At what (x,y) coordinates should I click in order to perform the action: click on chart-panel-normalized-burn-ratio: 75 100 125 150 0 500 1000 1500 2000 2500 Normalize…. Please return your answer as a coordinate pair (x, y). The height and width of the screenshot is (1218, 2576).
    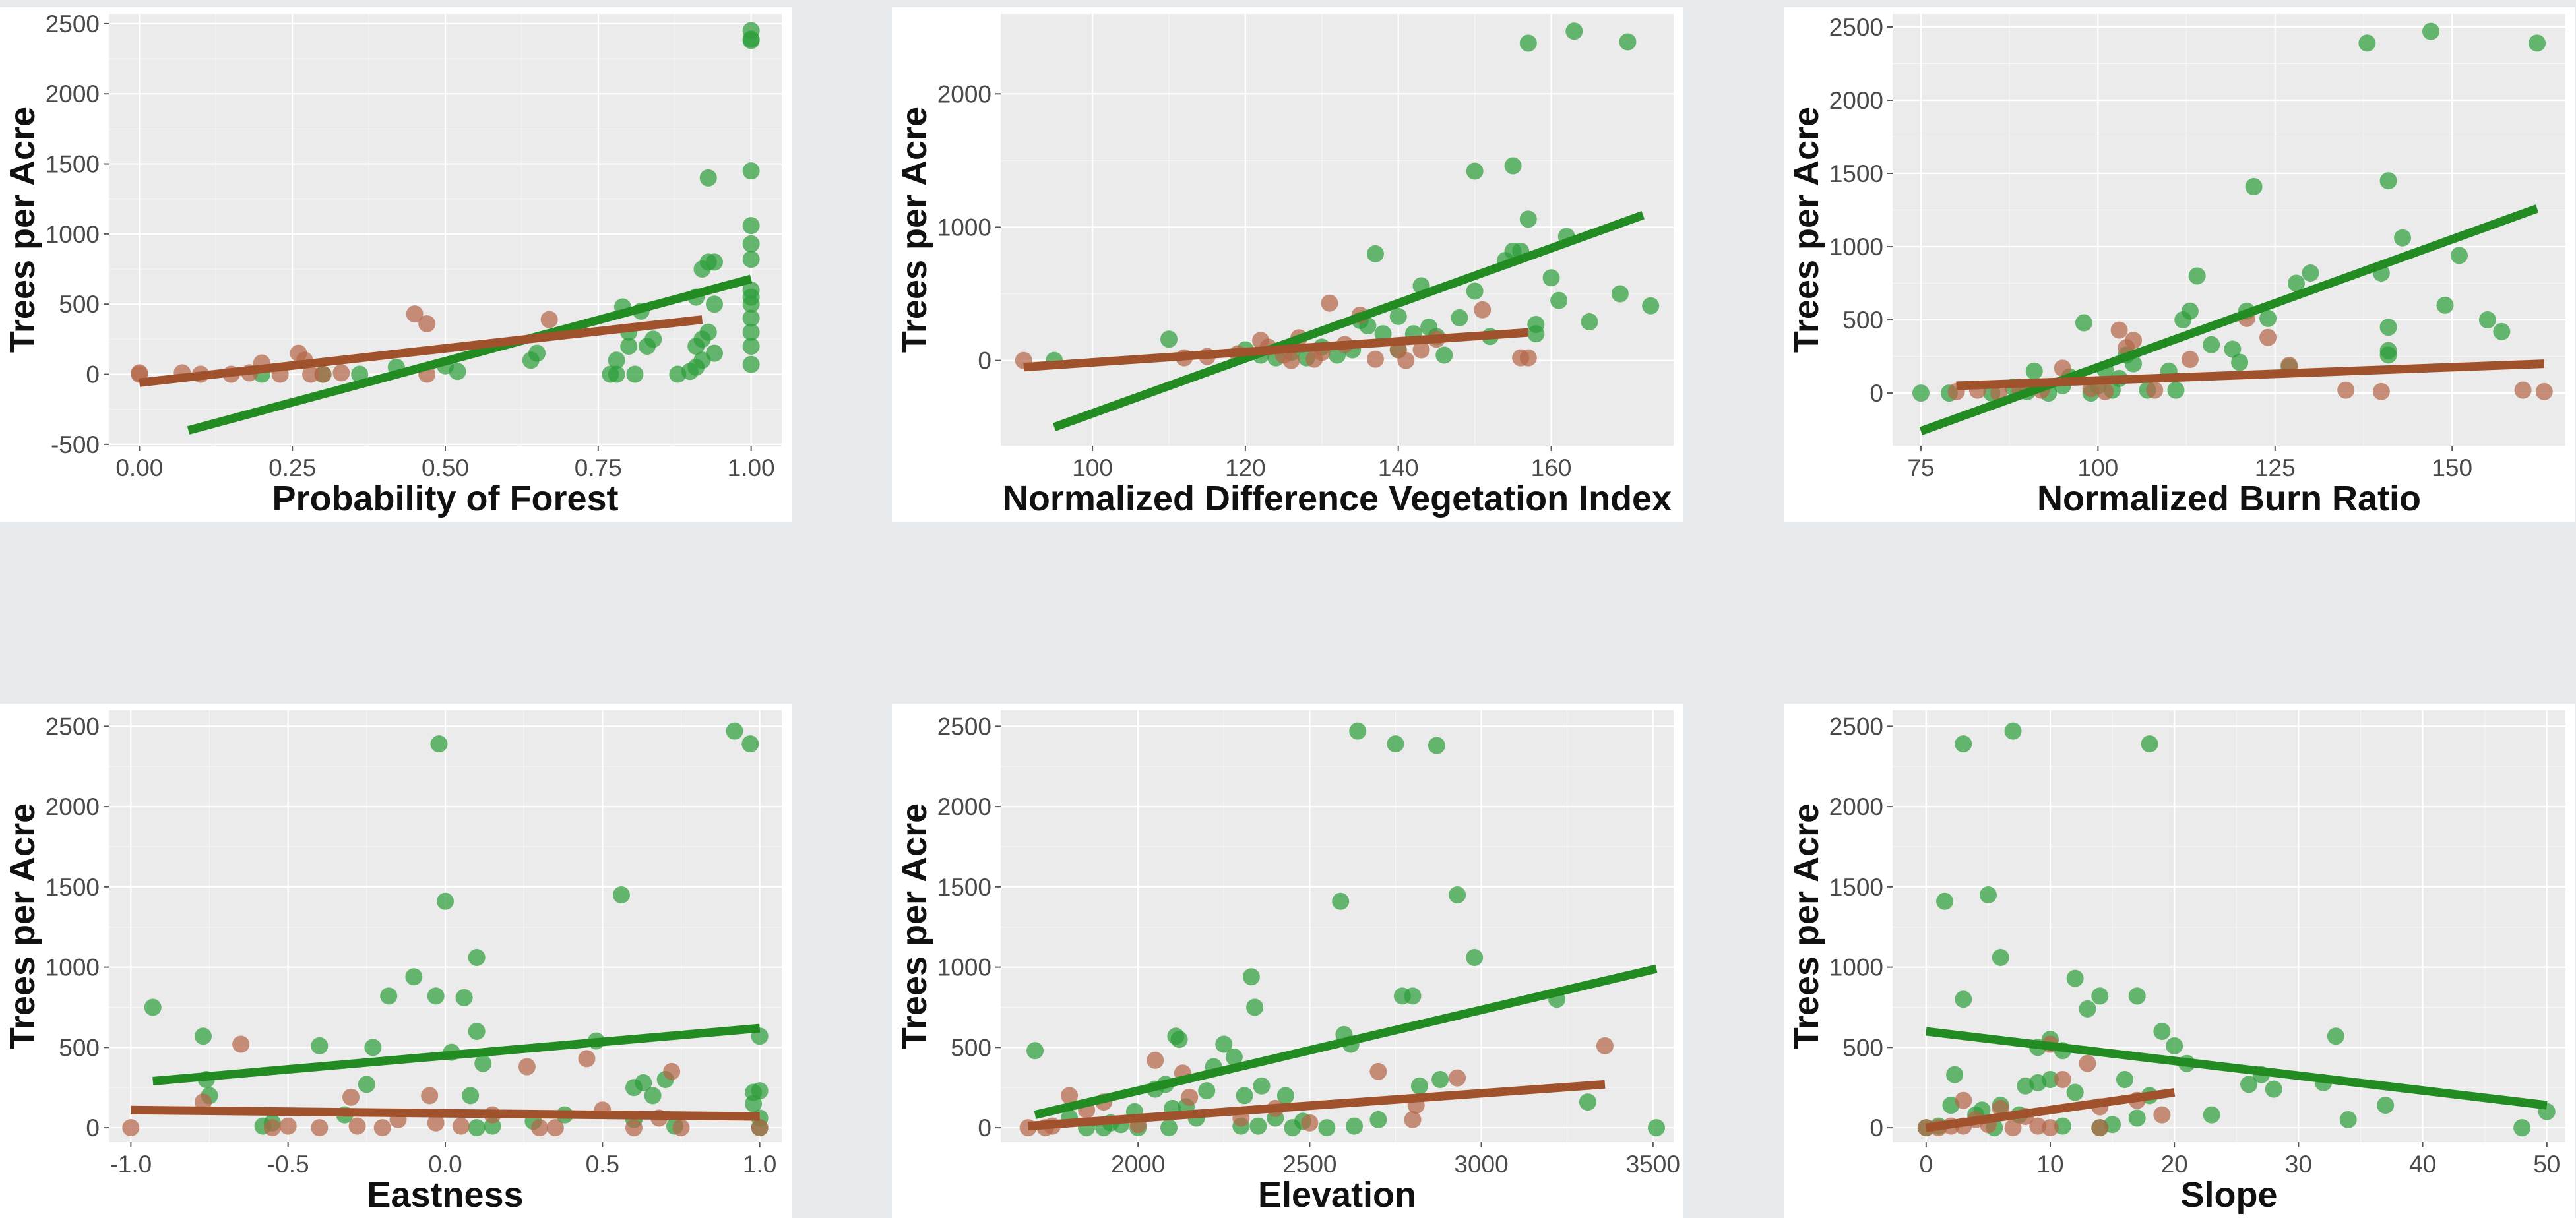
    Looking at the image, I should click on (2179, 264).